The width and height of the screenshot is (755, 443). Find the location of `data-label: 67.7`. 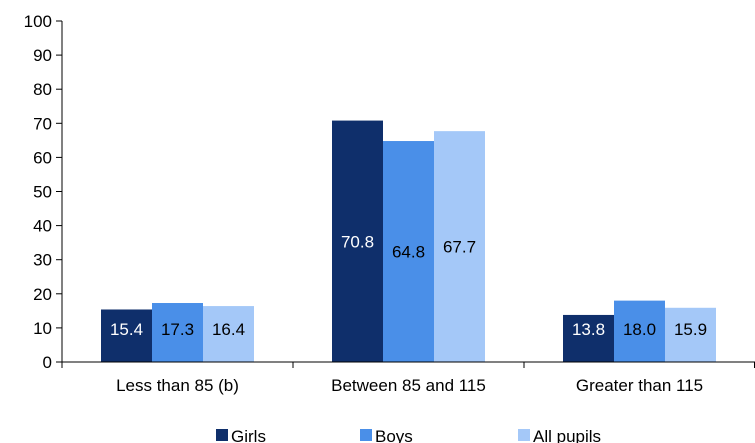

data-label: 67.7 is located at coordinates (459, 247).